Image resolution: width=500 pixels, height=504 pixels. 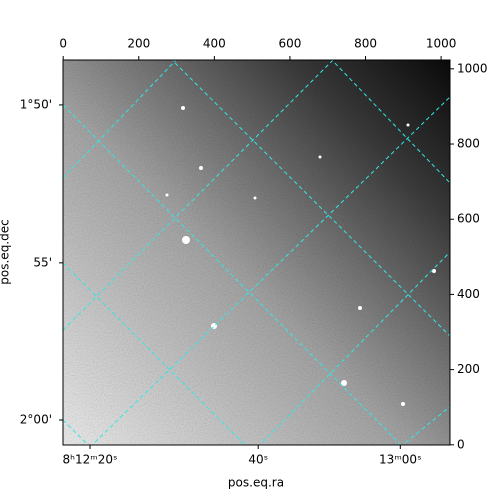 I want to click on ra-tick-label: 13ᵐ00ˢ, so click(x=400, y=460).